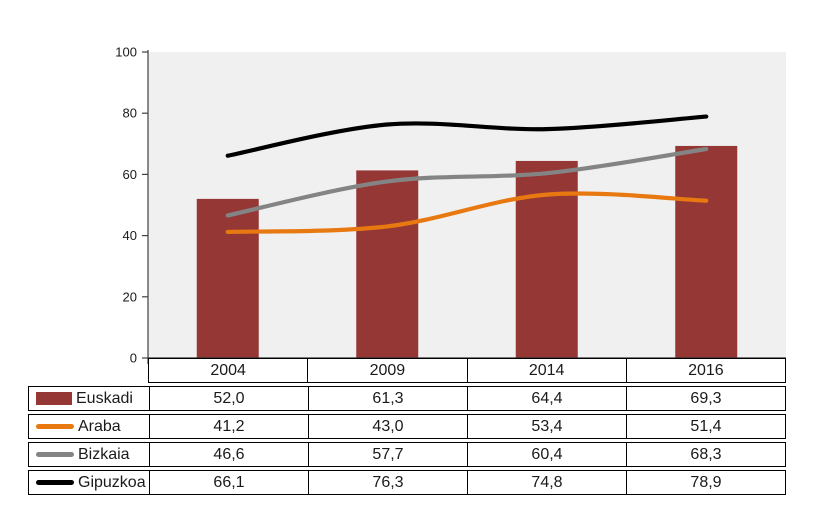 The image size is (825, 519). Describe the element at coordinates (130, 113) in the screenshot. I see `y-axis-tick-label: 80` at that location.